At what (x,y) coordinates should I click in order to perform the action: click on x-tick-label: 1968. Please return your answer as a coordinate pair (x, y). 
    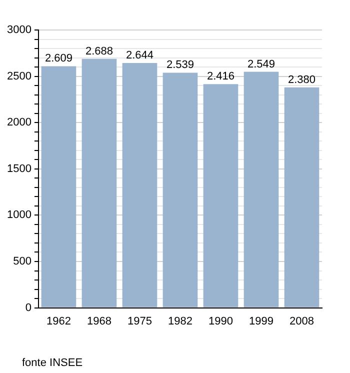
    Looking at the image, I should click on (99, 321).